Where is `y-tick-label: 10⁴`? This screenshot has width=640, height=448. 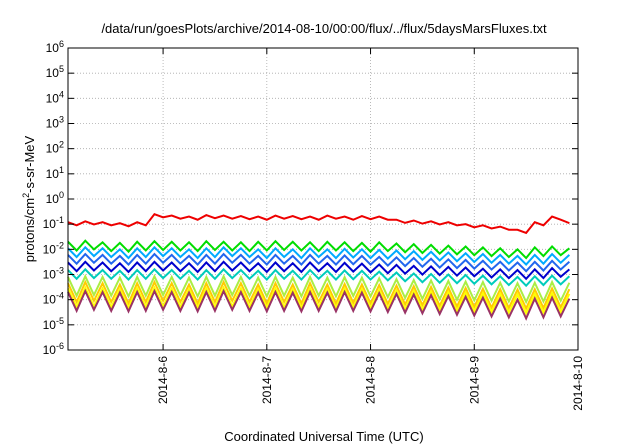 y-tick-label: 10⁴ is located at coordinates (55, 97).